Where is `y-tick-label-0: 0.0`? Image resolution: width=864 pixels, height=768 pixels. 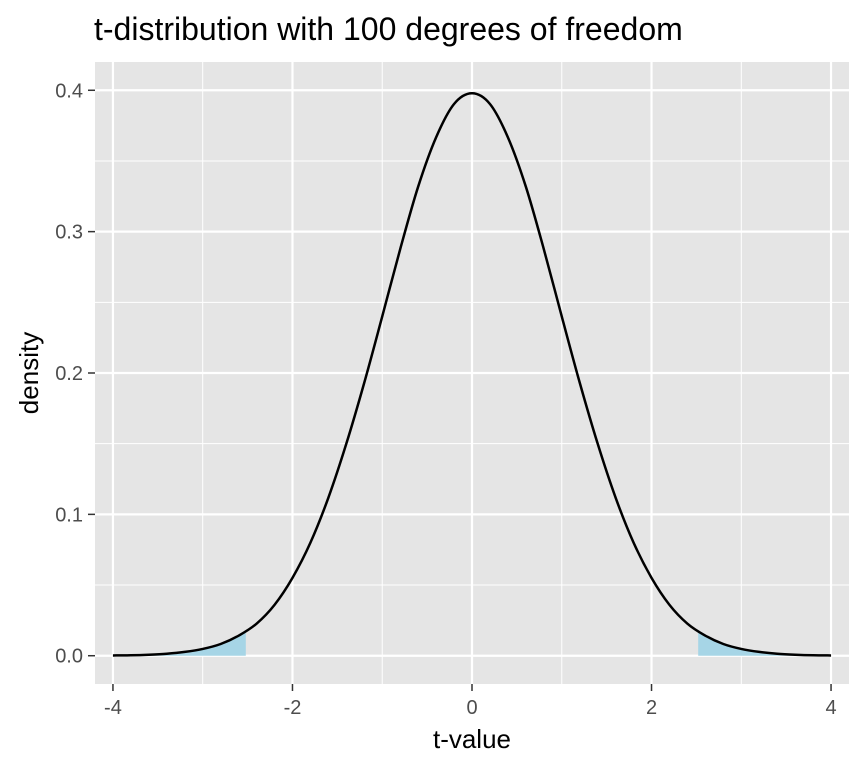
y-tick-label-0: 0.0 is located at coordinates (69, 657).